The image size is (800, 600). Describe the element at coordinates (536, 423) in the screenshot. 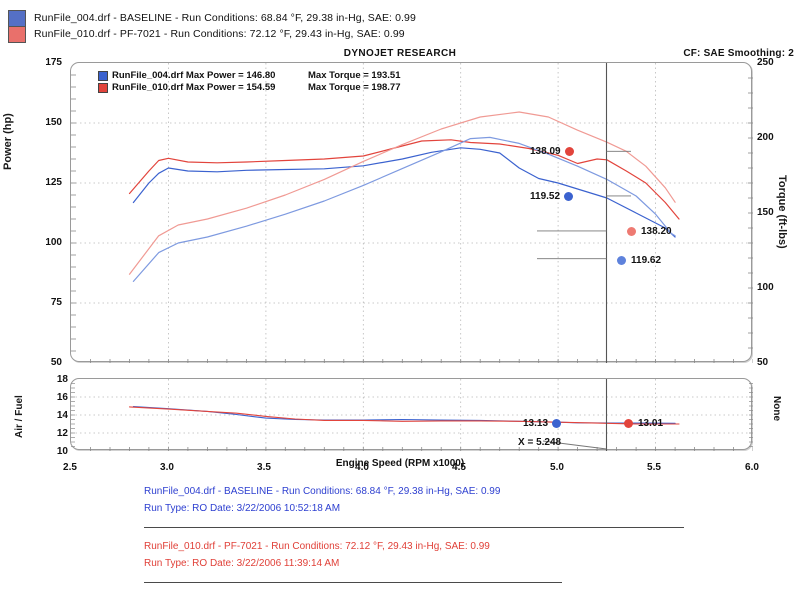

I see `callout-airfuel-run1-value: 13.13` at that location.